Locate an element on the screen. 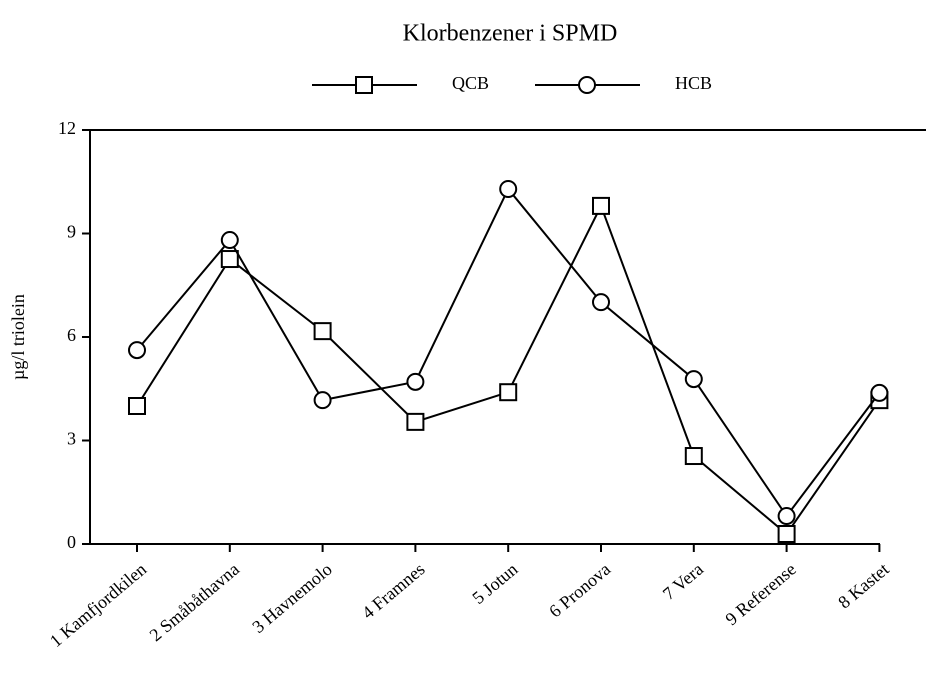 This screenshot has height=693, width=926. x-tick-label: 6 Pronova is located at coordinates (579, 590).